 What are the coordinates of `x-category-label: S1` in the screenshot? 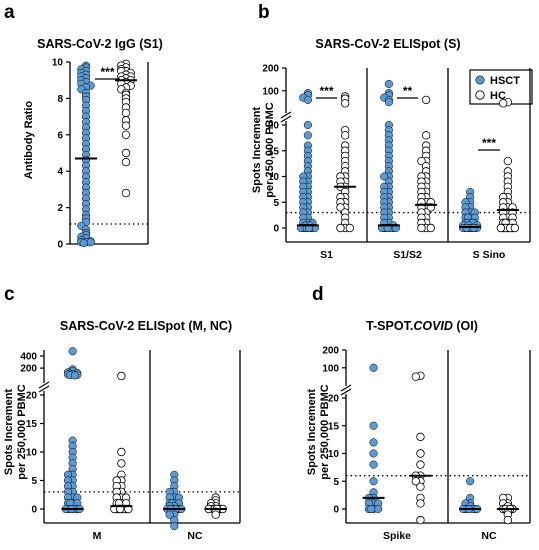 It's located at (326, 255).